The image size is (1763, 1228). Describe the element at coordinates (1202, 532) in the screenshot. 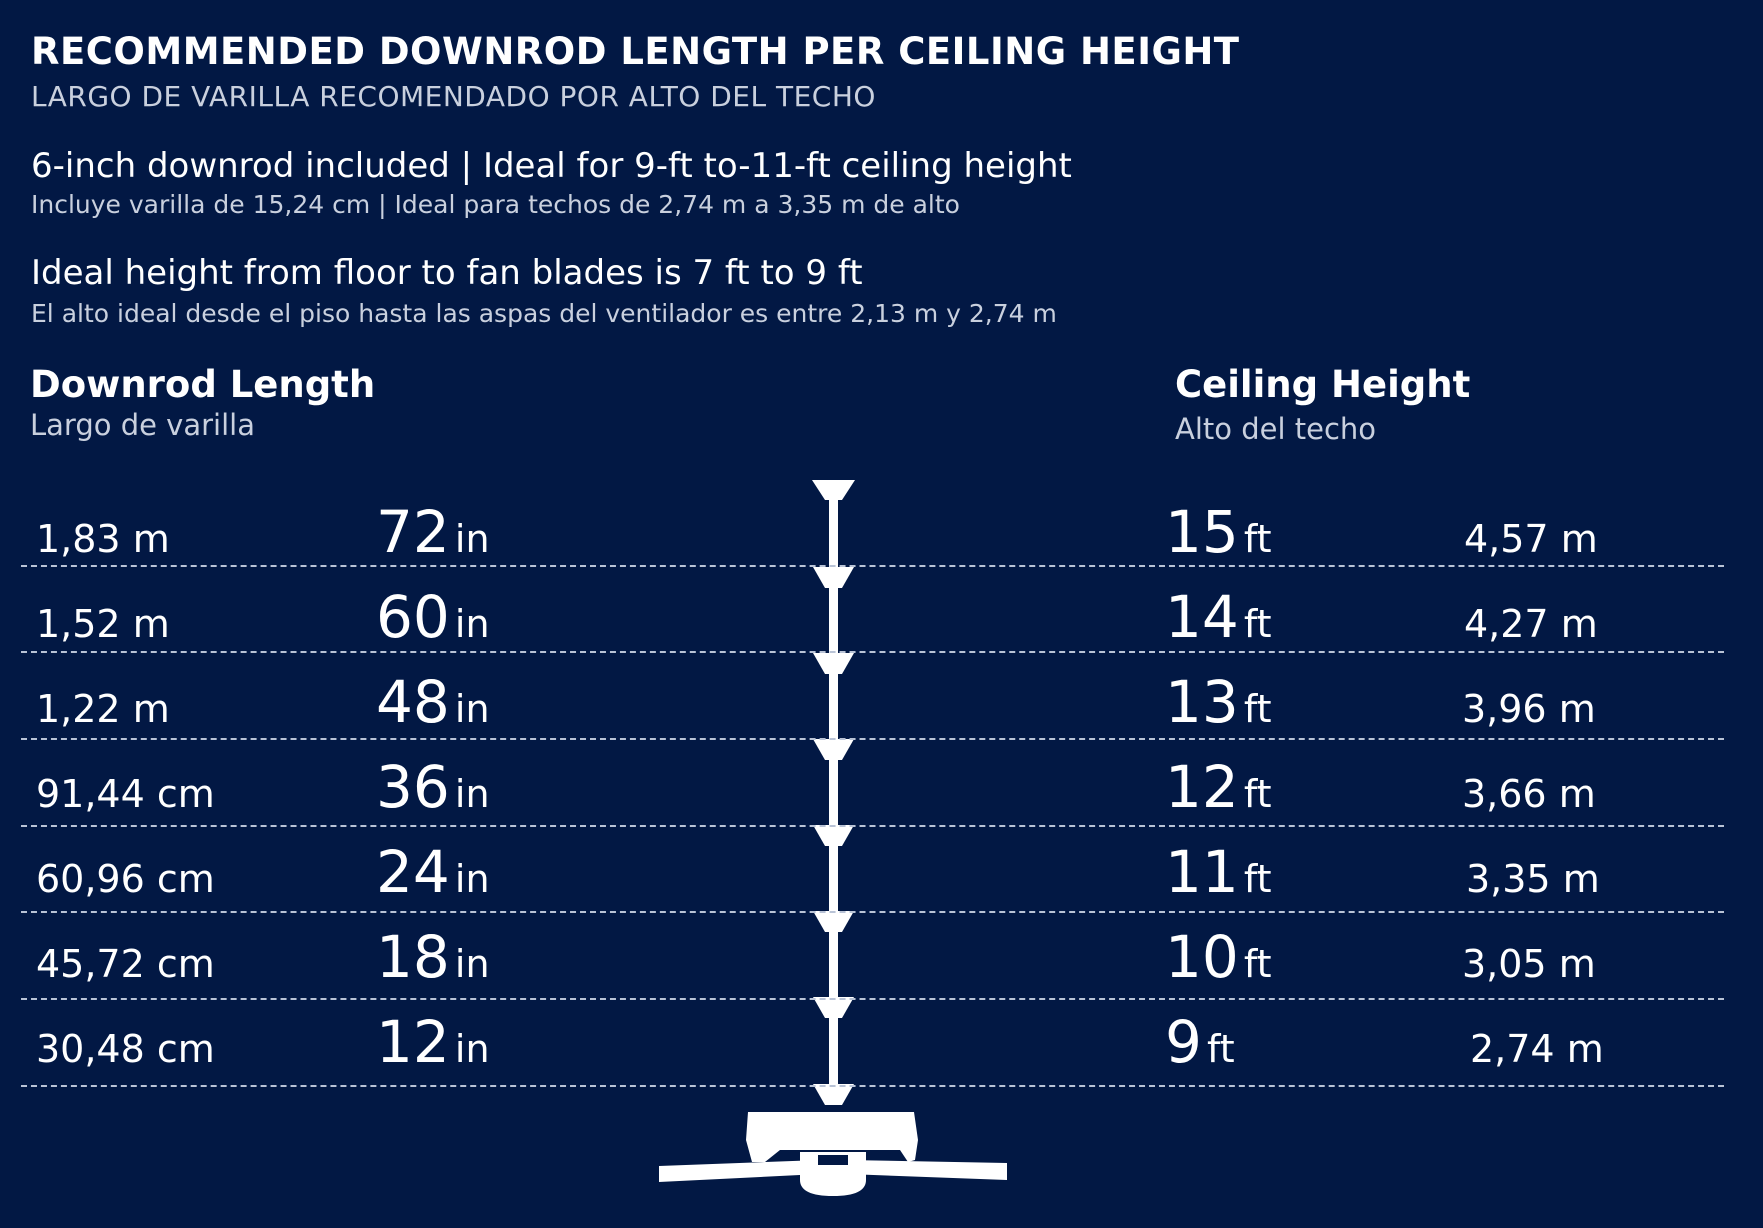

I see `ceiling-feet-value: 15` at that location.